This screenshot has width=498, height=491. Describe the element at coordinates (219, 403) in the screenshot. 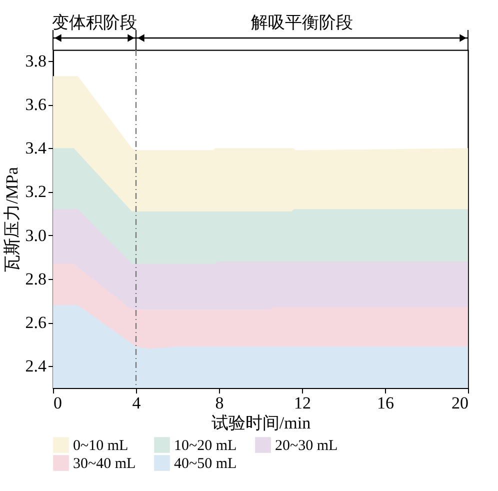

I see `x-tick-label: 8` at that location.